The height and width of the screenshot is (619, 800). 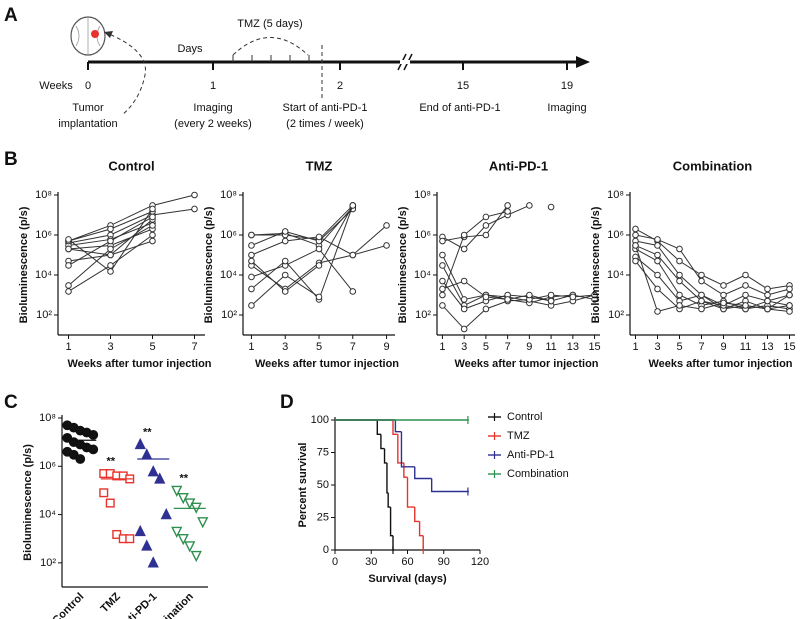 I want to click on timeline-note: Tumor, so click(x=88, y=108).